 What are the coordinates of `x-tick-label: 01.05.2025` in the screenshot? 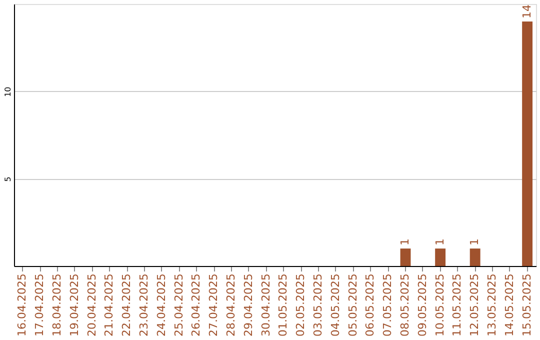 It's located at (283, 305).